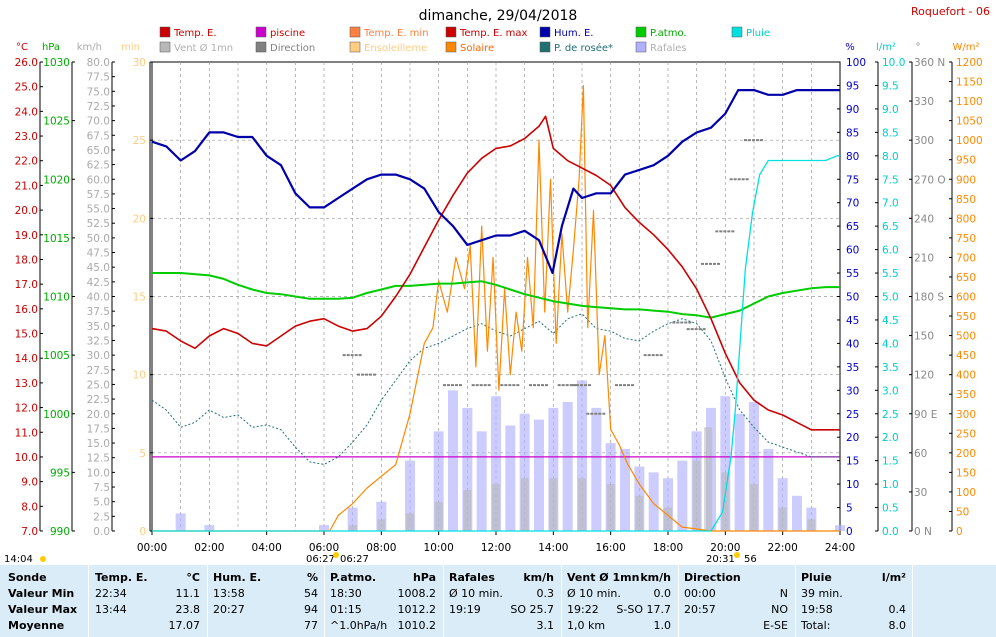  What do you see at coordinates (229, 609) in the screenshot?
I see `stats-cell: 20:27` at bounding box center [229, 609].